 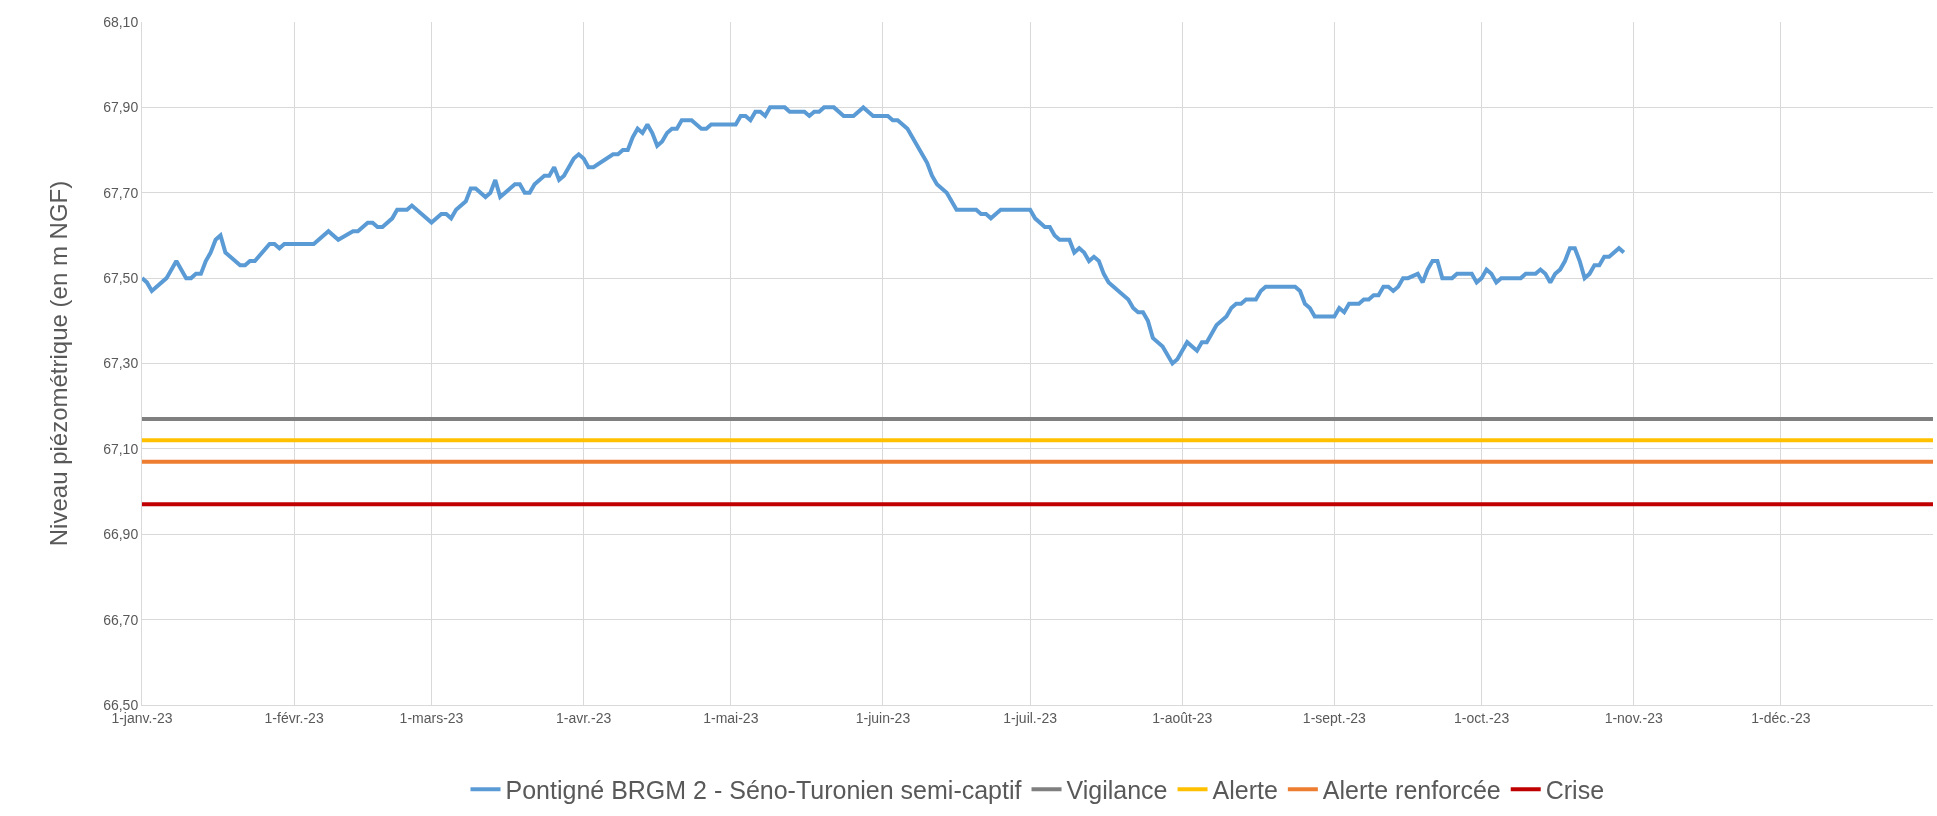 What do you see at coordinates (1633, 717) in the screenshot?
I see `x-tick-label: 1-nov.-23` at bounding box center [1633, 717].